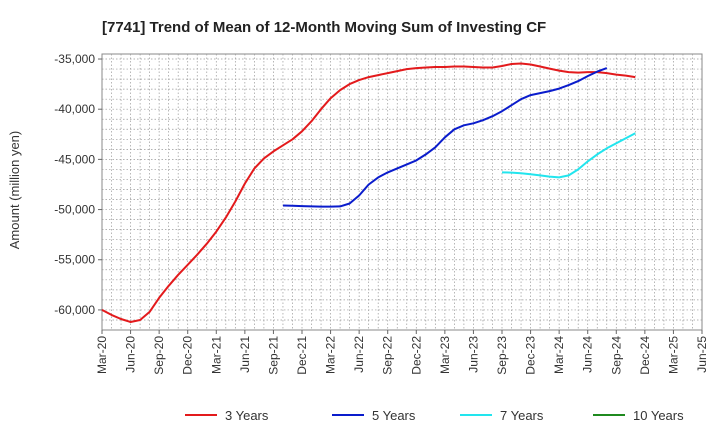 The width and height of the screenshot is (720, 440). Describe the element at coordinates (188, 355) in the screenshot. I see `x-tick-label: Dec-20` at that location.